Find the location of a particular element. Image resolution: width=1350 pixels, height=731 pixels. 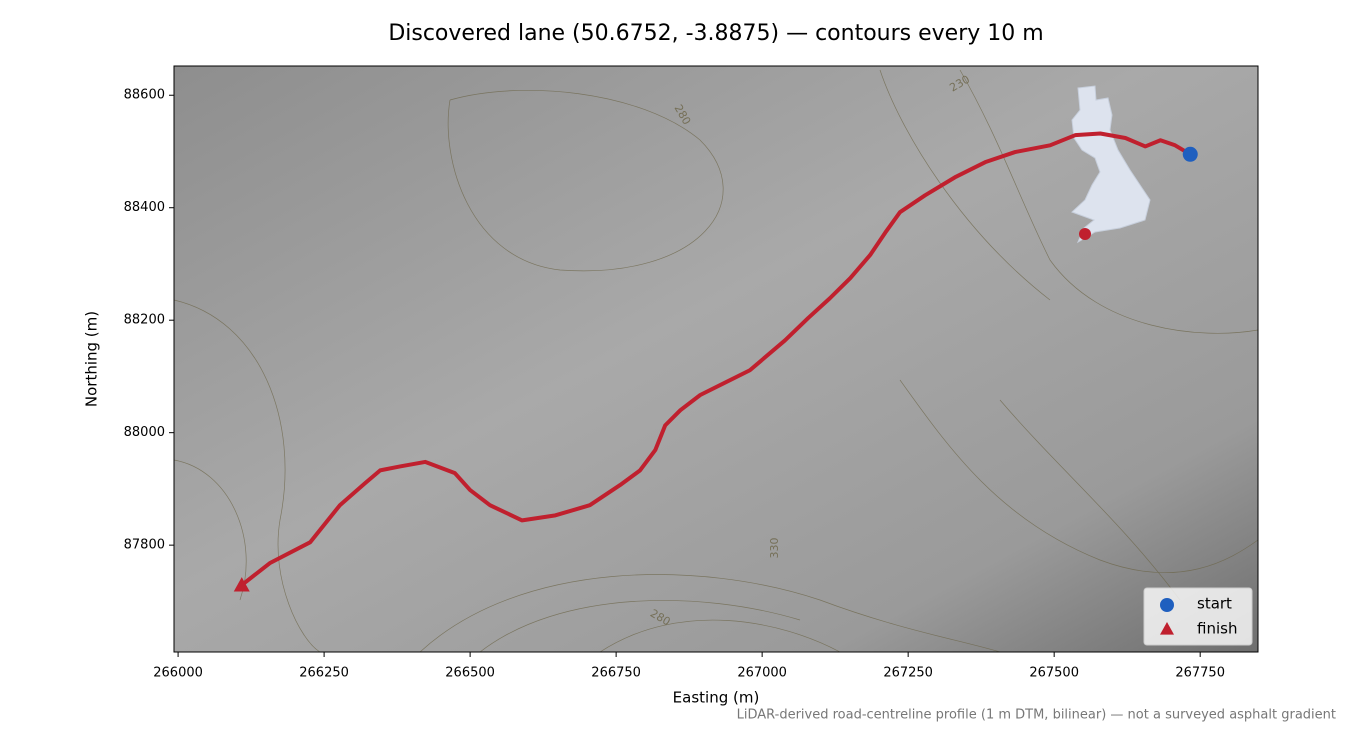

y-tick-label: 87800 is located at coordinates (144, 545).